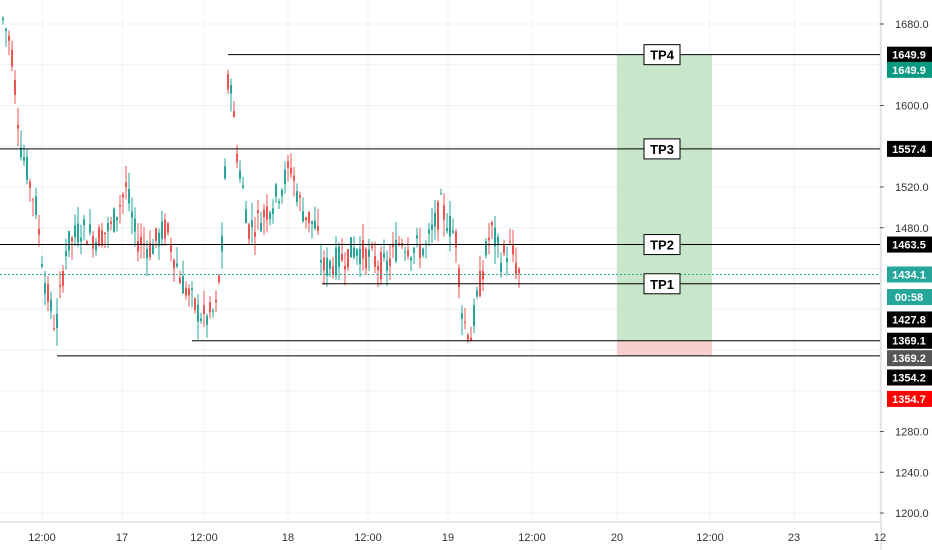  I want to click on price-tag-label: 1649.9, so click(909, 56).